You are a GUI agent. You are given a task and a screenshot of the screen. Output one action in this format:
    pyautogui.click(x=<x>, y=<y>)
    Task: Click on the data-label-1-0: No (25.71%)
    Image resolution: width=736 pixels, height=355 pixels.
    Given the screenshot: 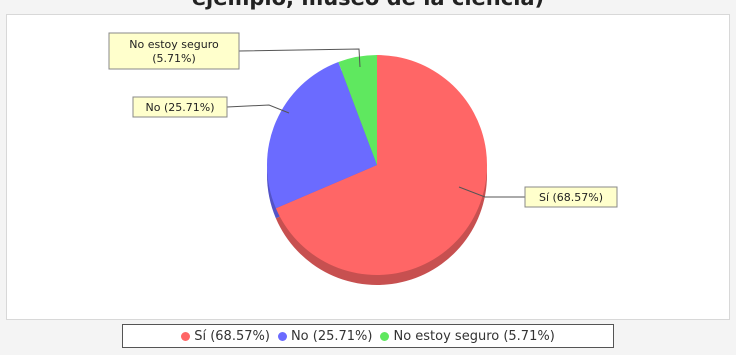 What is the action you would take?
    pyautogui.click(x=180, y=107)
    